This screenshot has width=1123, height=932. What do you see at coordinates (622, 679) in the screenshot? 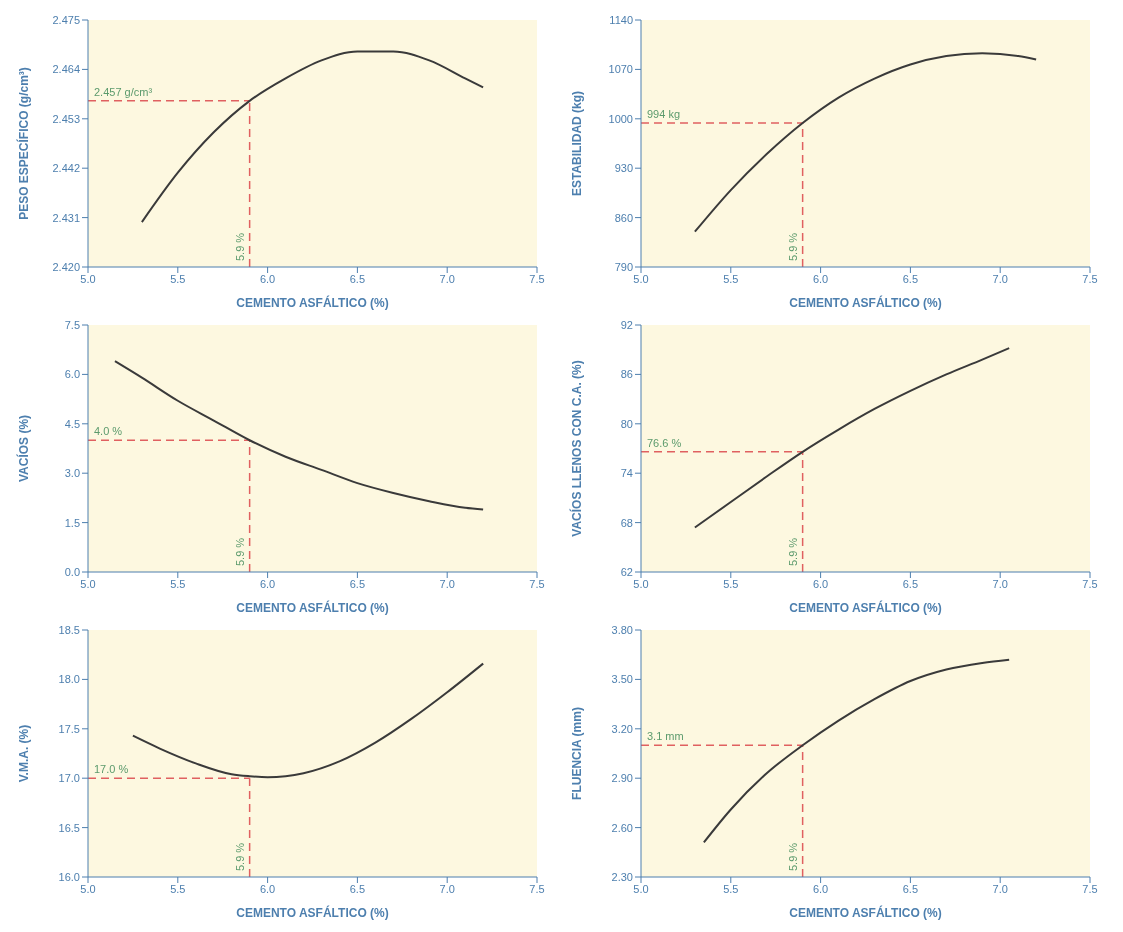
I see `y-tick-label: 3.50` at bounding box center [622, 679].